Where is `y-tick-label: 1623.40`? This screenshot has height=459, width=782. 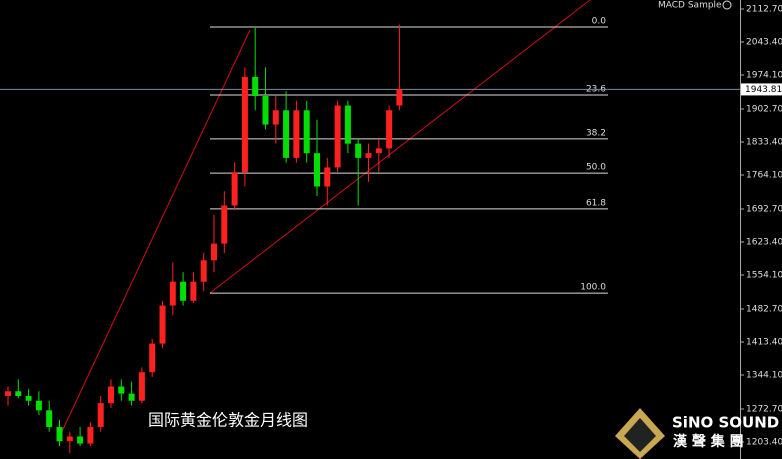 y-tick-label: 1623.40 is located at coordinates (764, 243).